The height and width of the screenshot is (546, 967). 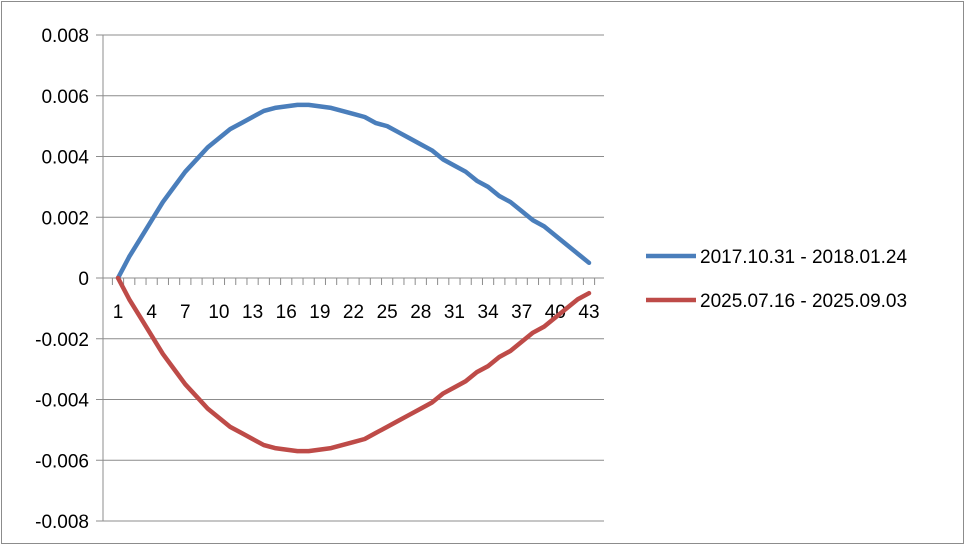 What do you see at coordinates (62, 522) in the screenshot?
I see `y-tick-label: -0.008` at bounding box center [62, 522].